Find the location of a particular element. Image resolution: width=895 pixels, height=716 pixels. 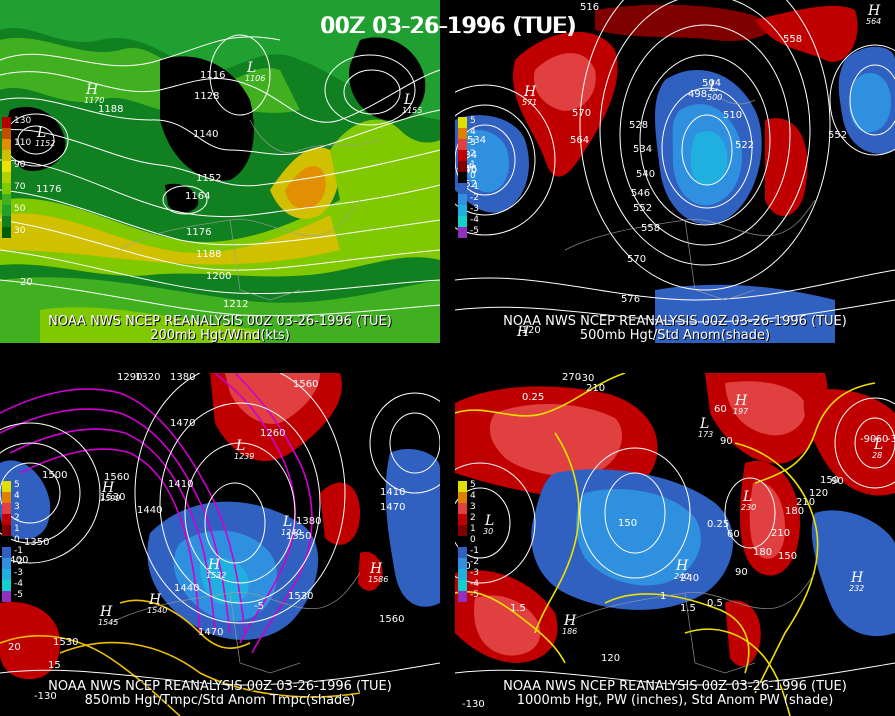

panel-title-line2: 200mb Hgt/Wind(kts) is located at coordinates (220, 335).